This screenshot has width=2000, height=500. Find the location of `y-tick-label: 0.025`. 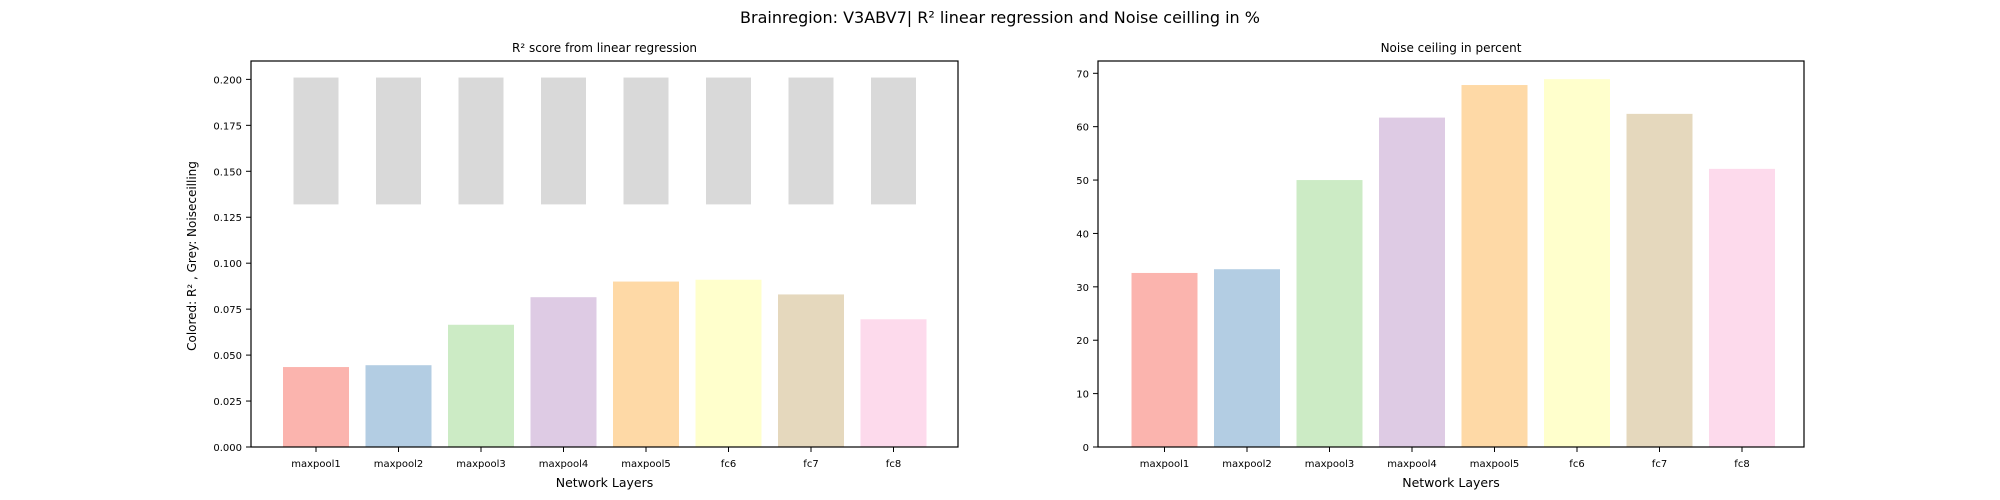

y-tick-label: 0.025 is located at coordinates (227, 402).